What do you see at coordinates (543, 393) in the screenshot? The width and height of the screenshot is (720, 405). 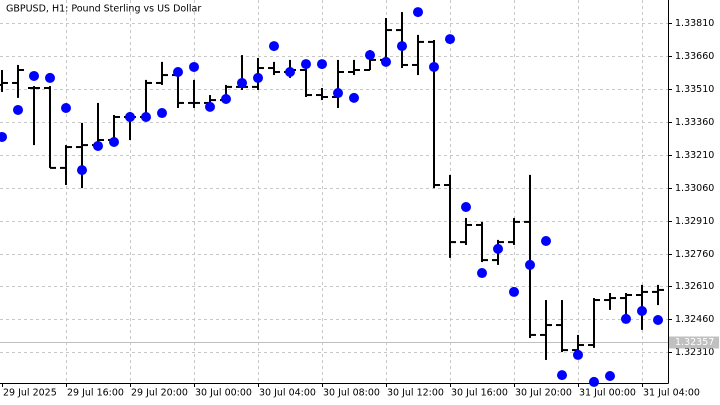 I see `x-tick-label: 30 Jul 20:00` at bounding box center [543, 393].